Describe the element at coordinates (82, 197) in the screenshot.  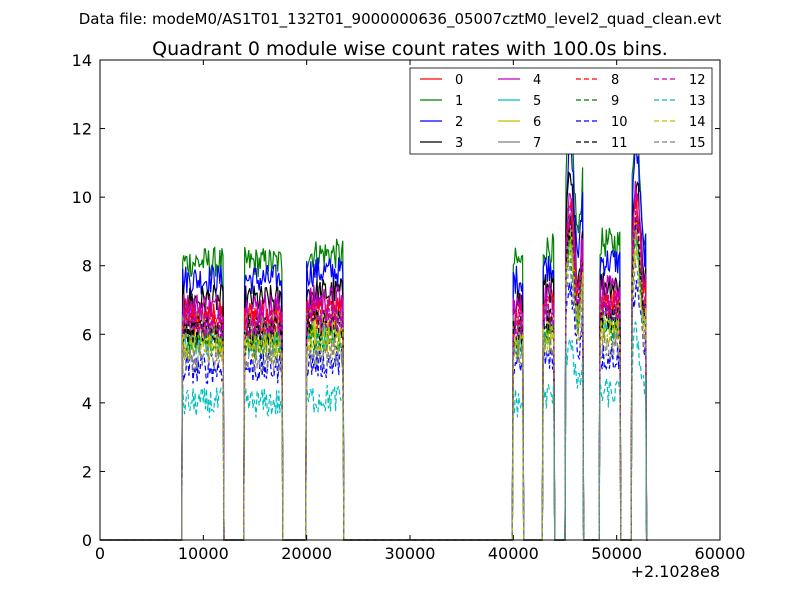
I see `y-tick-label-5: 10` at that location.